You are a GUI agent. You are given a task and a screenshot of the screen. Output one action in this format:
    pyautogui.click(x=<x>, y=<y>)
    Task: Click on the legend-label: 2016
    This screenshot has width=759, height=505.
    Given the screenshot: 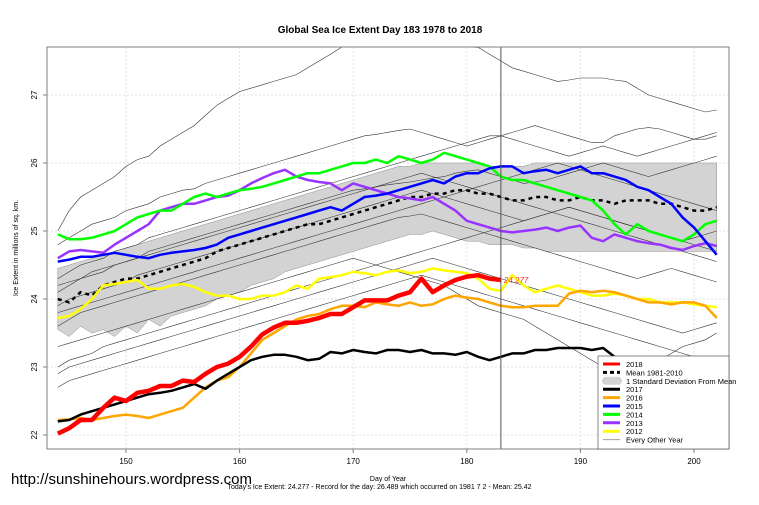 What is the action you would take?
    pyautogui.click(x=634, y=398)
    